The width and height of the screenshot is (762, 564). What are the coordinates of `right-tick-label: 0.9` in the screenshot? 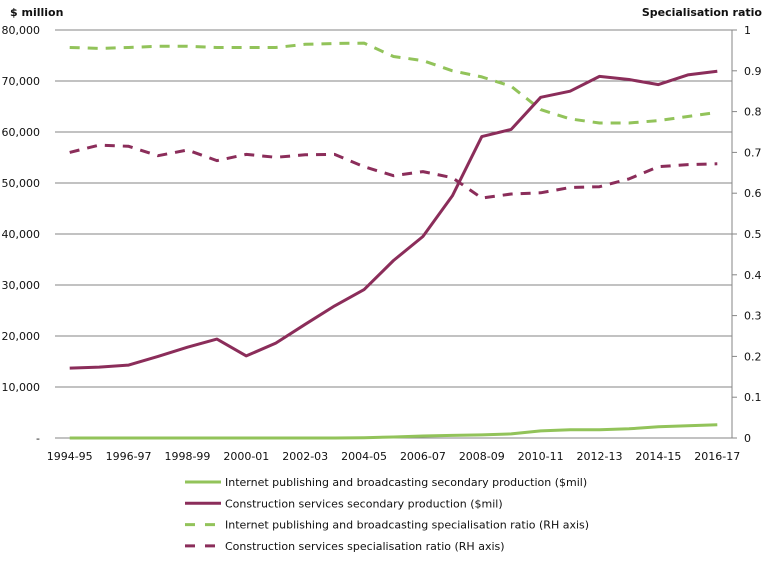 It's located at (753, 71).